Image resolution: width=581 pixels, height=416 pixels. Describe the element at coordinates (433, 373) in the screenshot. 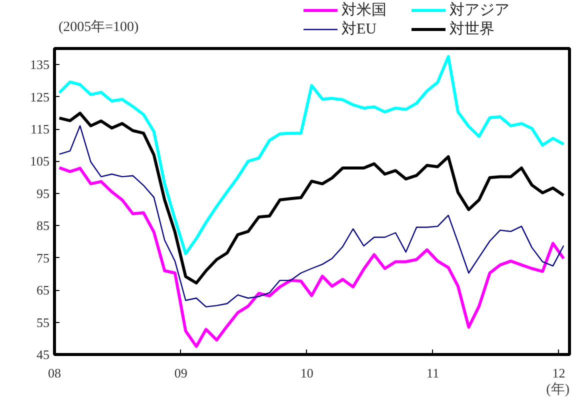

I see `x-tick-label: 11` at that location.